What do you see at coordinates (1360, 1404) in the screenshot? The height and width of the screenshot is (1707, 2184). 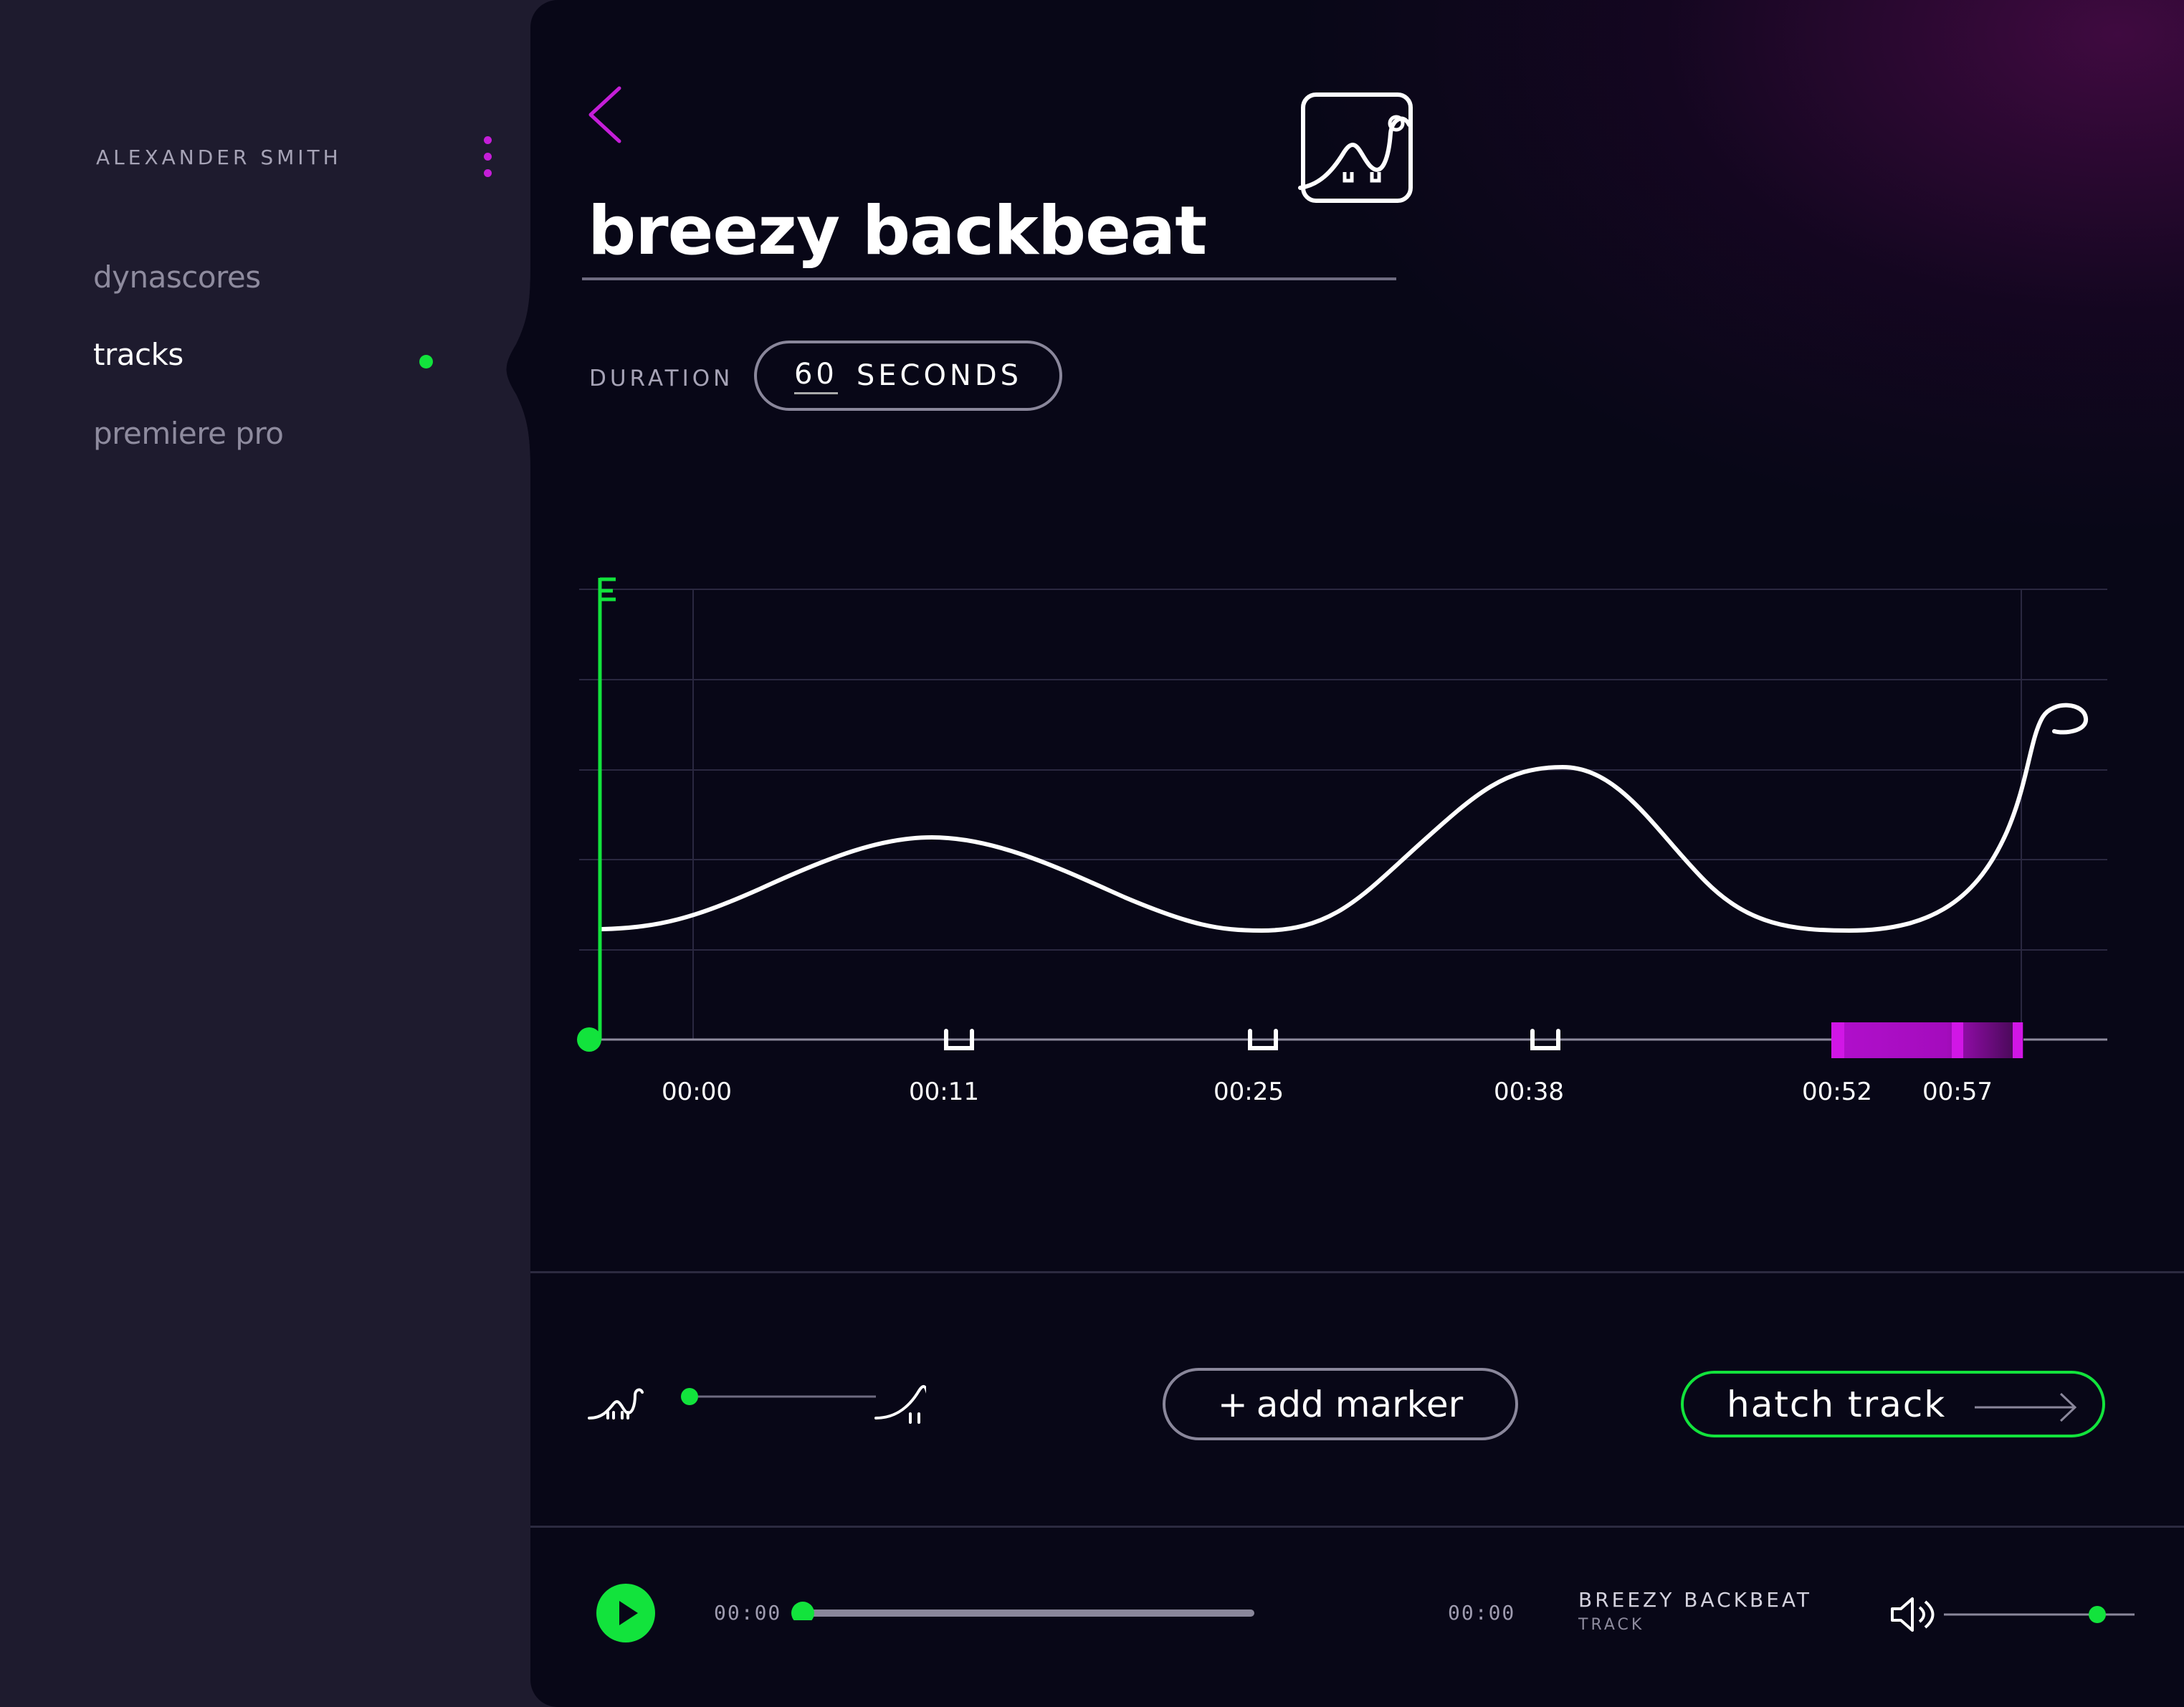 I see `add-marker-label: add marker` at bounding box center [1360, 1404].